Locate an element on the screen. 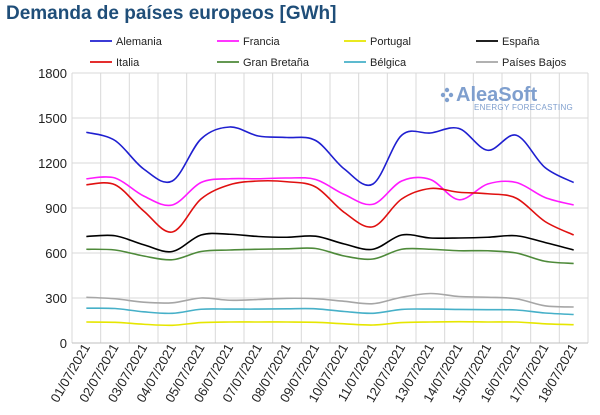  y-tick-label: 1500 is located at coordinates (52, 118).